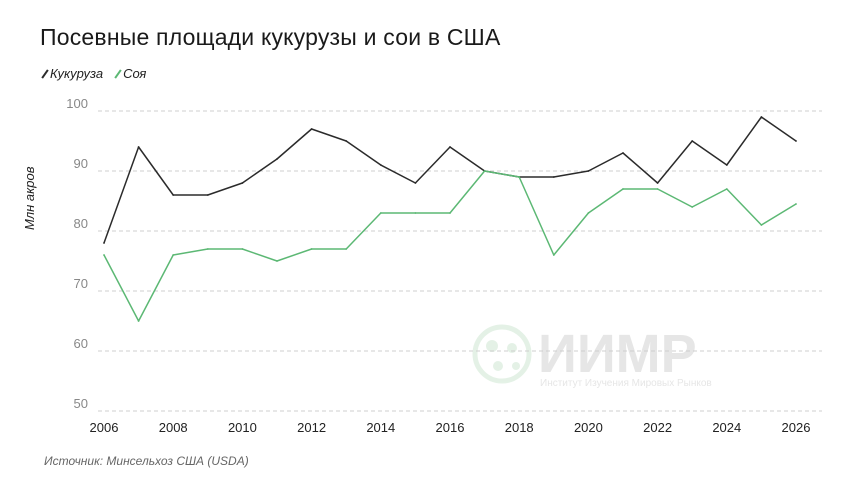  I want to click on legend-item-corn: Кукуруза, so click(72, 73).